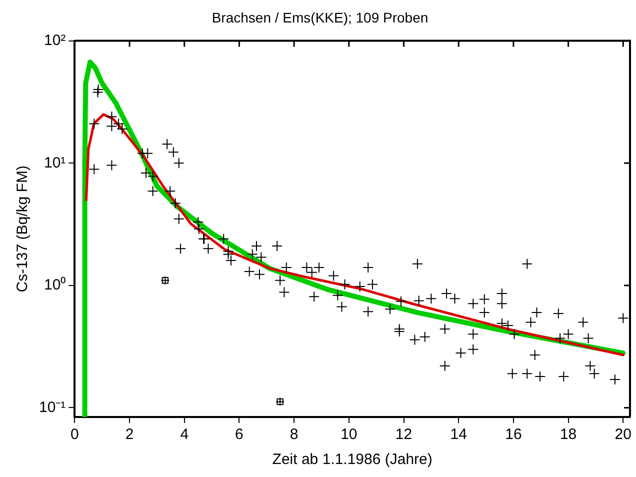 The image size is (636, 477). I want to click on x-tick-label: 2, so click(129, 435).